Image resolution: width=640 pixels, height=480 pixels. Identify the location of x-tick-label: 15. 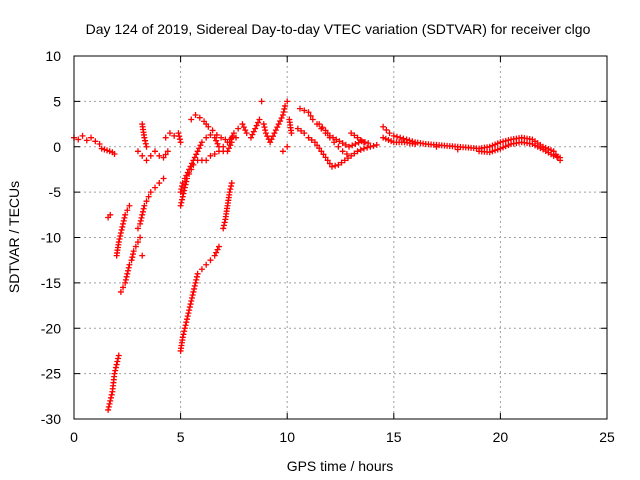
(394, 437).